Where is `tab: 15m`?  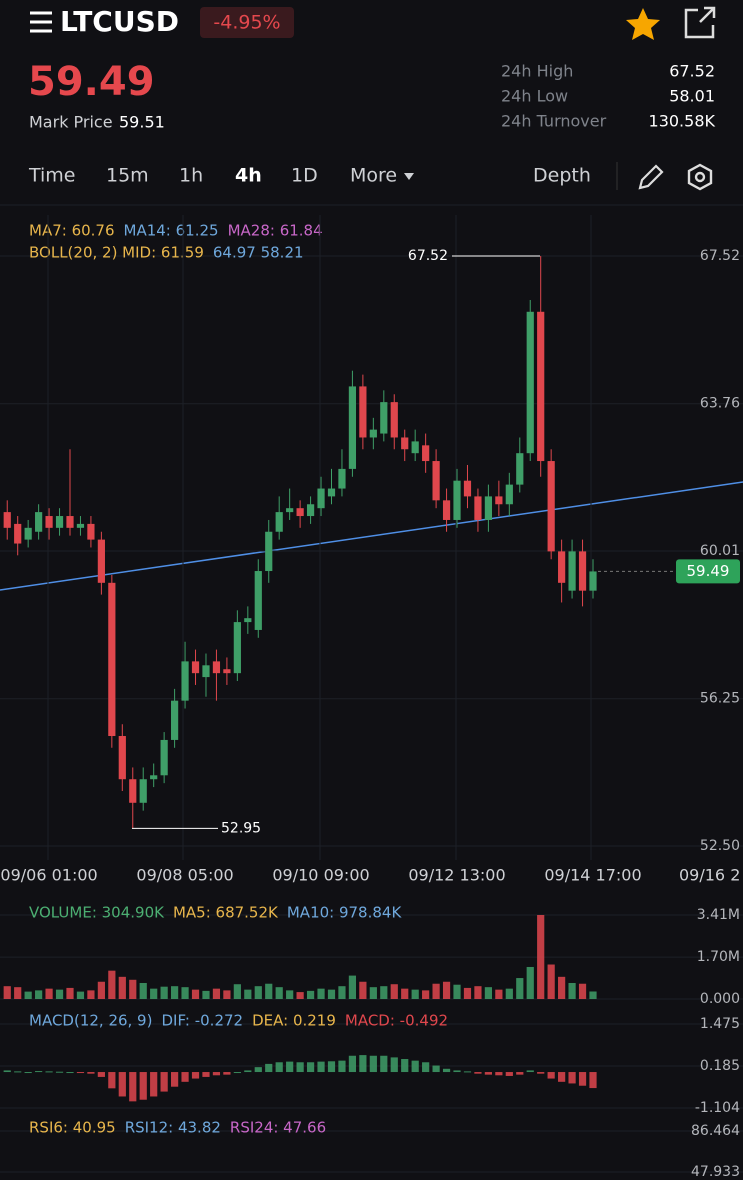
tab: 15m is located at coordinates (127, 176).